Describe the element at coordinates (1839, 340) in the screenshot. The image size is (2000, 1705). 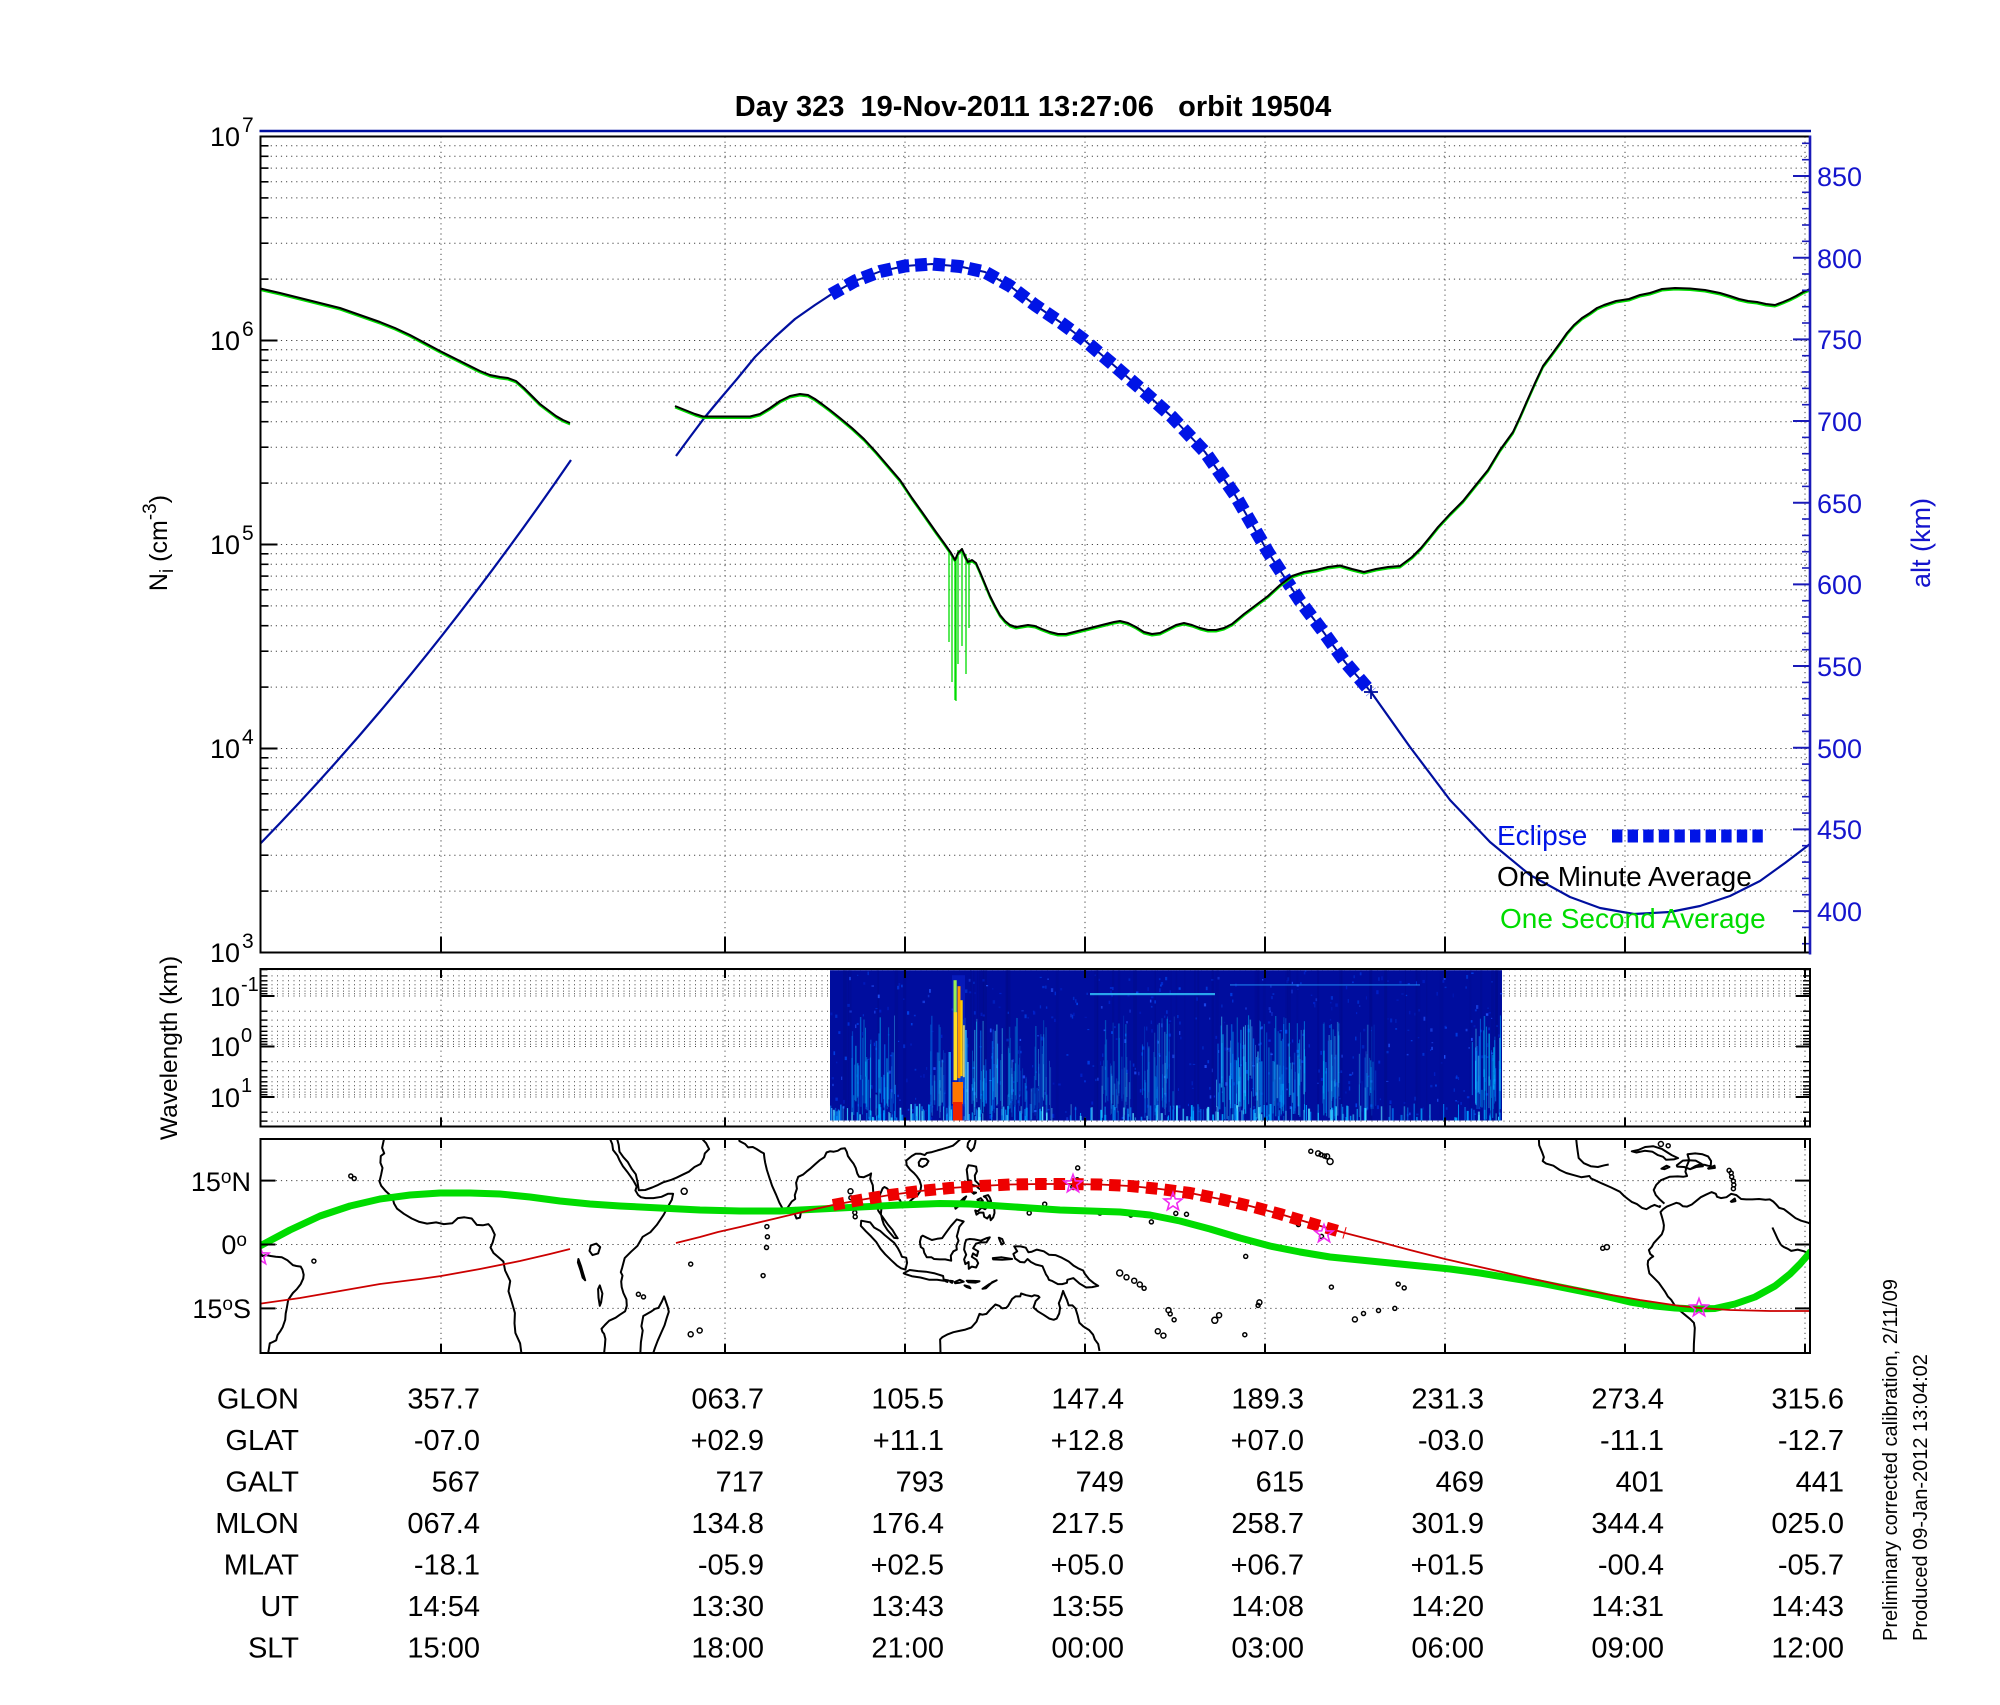
I see `svg-text: 750` at that location.